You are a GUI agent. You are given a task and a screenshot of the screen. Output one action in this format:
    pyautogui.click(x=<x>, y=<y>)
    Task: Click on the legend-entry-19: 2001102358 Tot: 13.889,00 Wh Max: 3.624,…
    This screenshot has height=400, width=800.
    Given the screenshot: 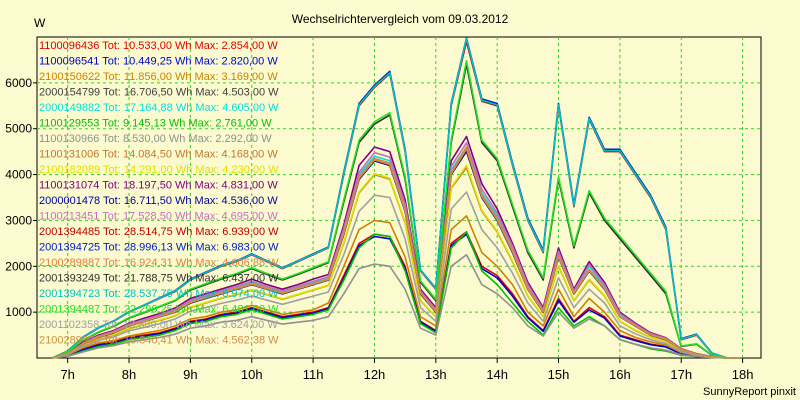 What is the action you would take?
    pyautogui.click(x=158, y=325)
    